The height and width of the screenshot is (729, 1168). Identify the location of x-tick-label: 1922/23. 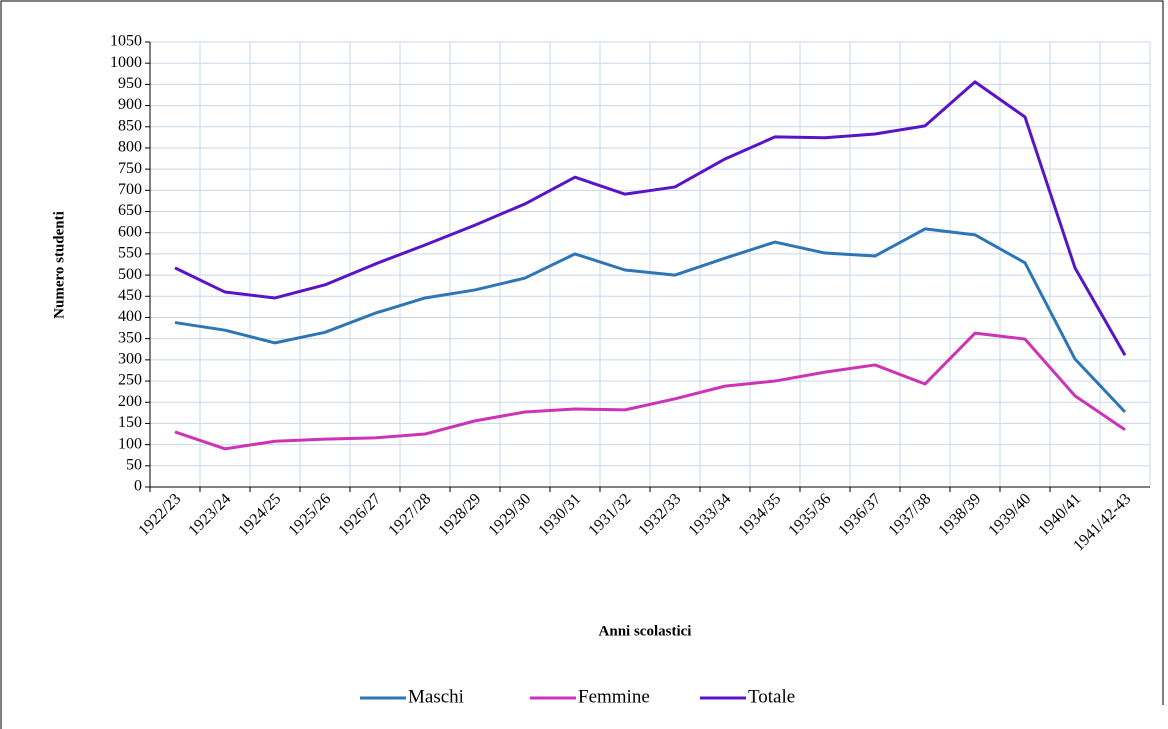
(159, 514).